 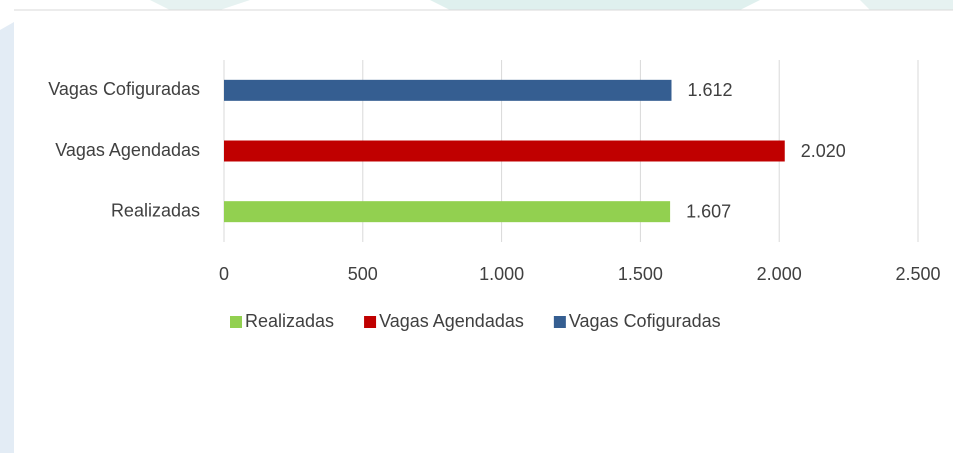 I want to click on legend-label: Vagas Cofiguradas, so click(x=645, y=321).